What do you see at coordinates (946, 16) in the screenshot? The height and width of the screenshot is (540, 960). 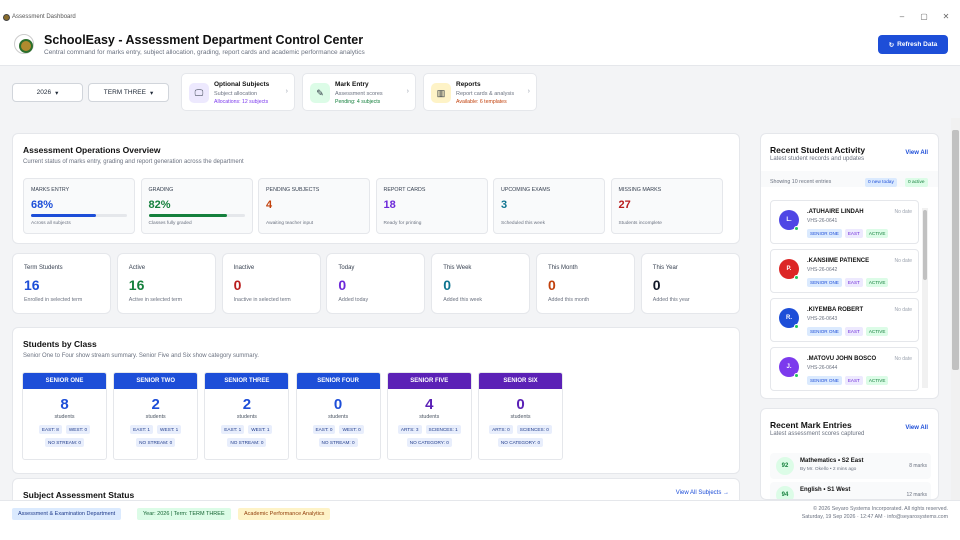 I see `close-button: ✕` at bounding box center [946, 16].